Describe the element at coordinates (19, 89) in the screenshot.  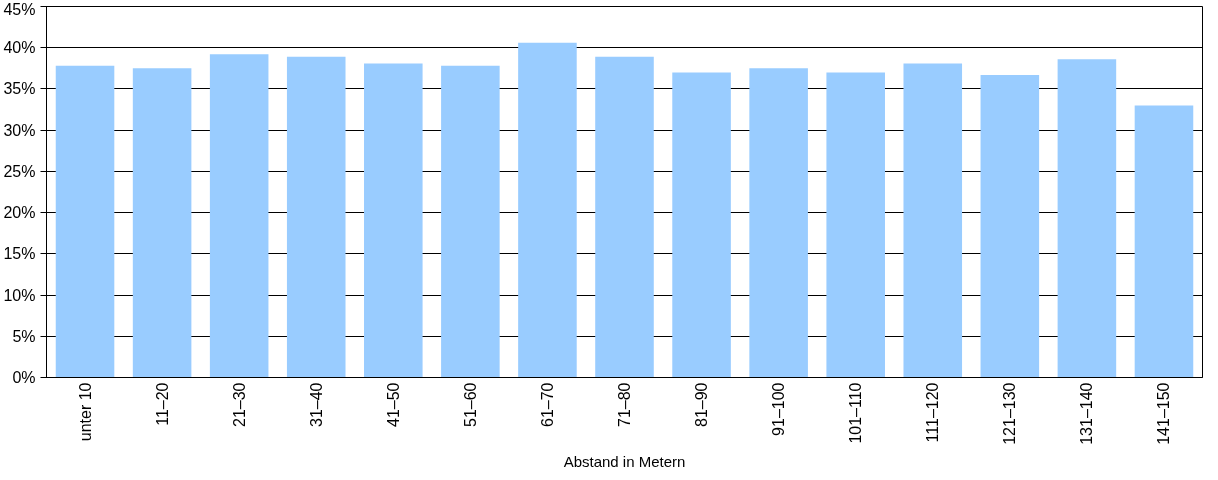
I see `y-tick-label: 35%` at that location.